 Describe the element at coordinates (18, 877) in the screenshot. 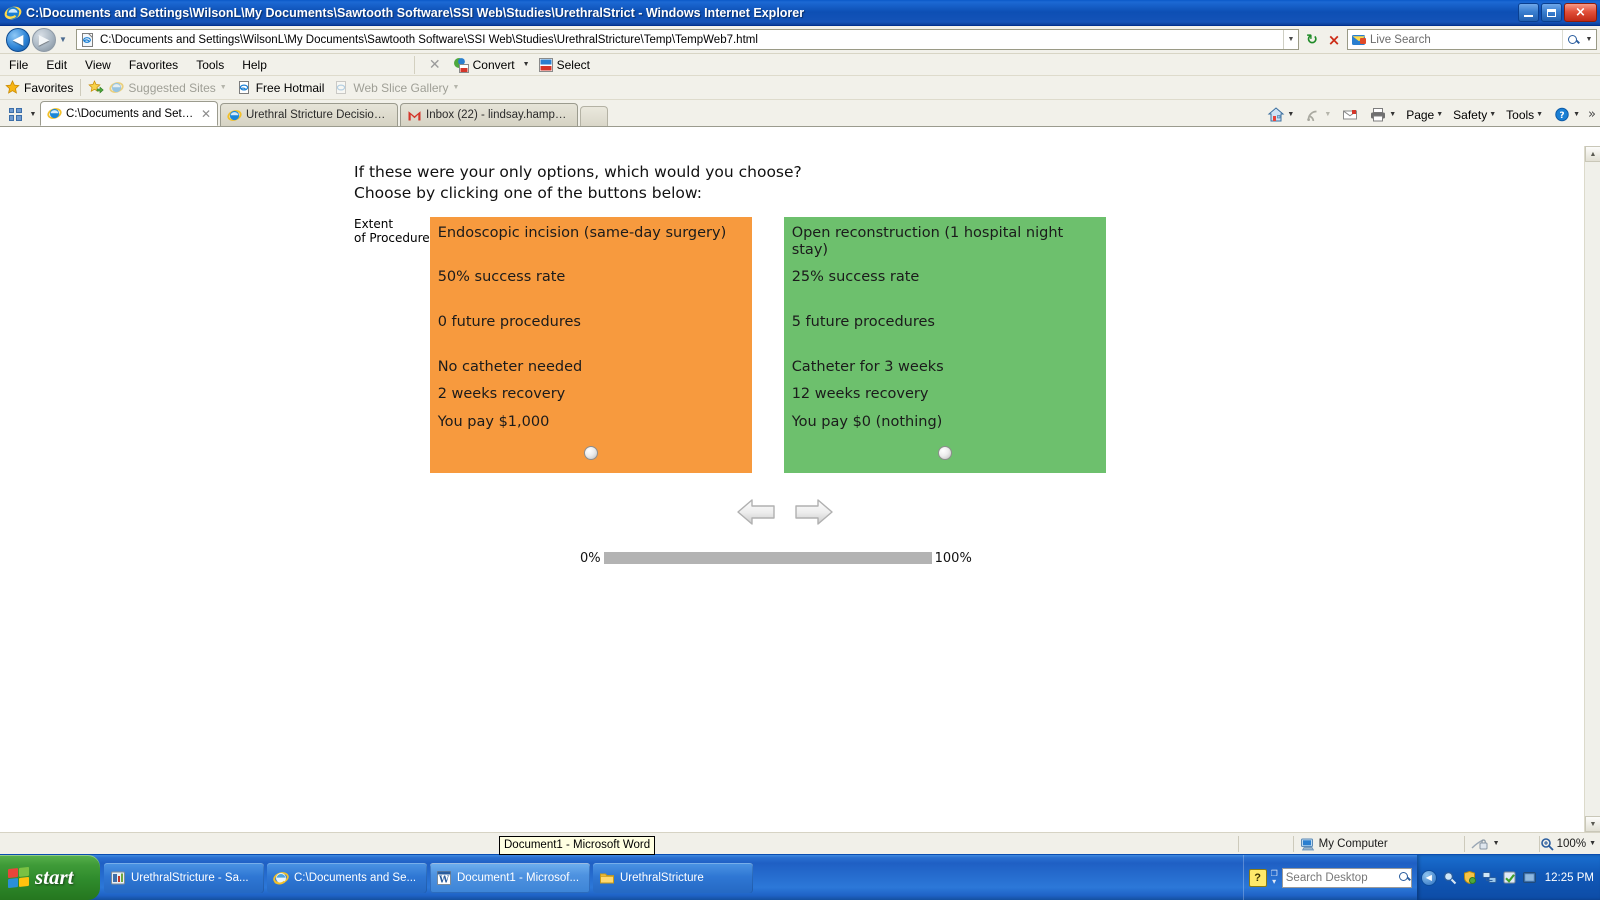

I see `windows-flag-icon` at that location.